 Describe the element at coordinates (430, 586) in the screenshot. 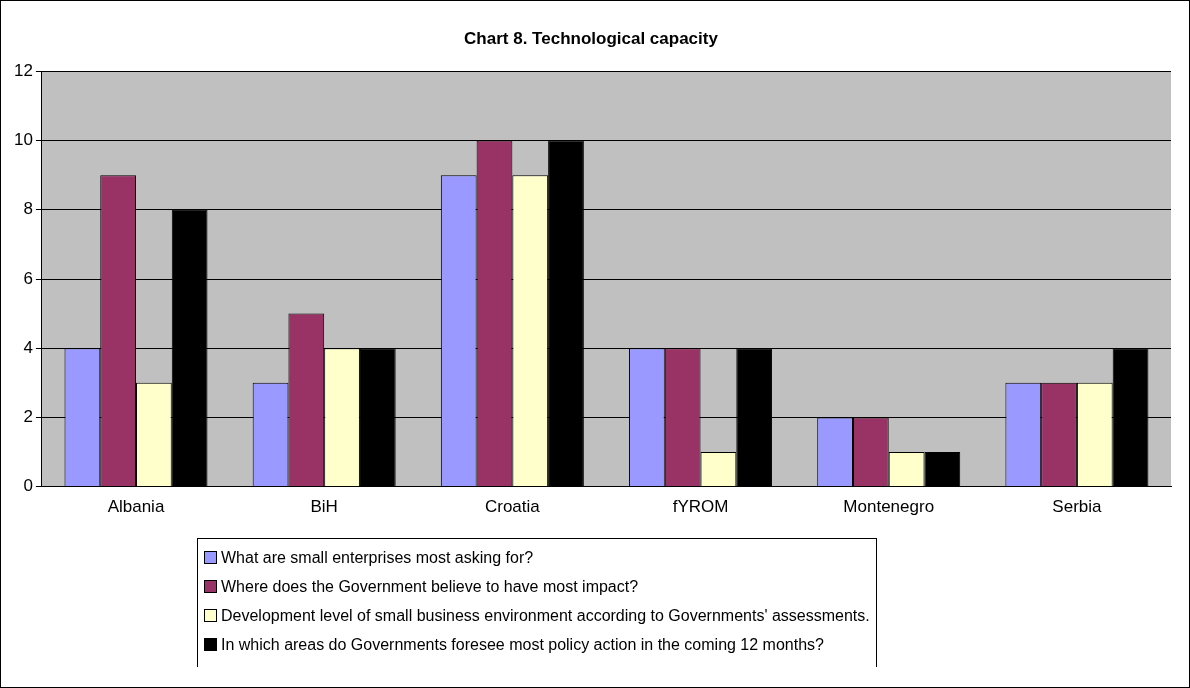

I see `legend-label: Where does the Government believe to have most impact?` at that location.